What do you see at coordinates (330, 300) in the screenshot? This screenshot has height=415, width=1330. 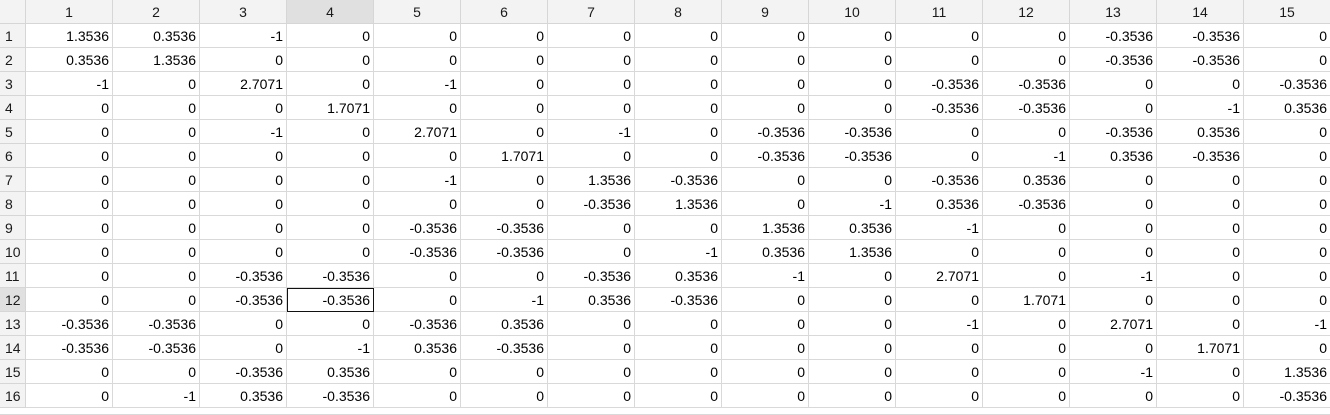 I see `selected-cell: -0.3536` at bounding box center [330, 300].